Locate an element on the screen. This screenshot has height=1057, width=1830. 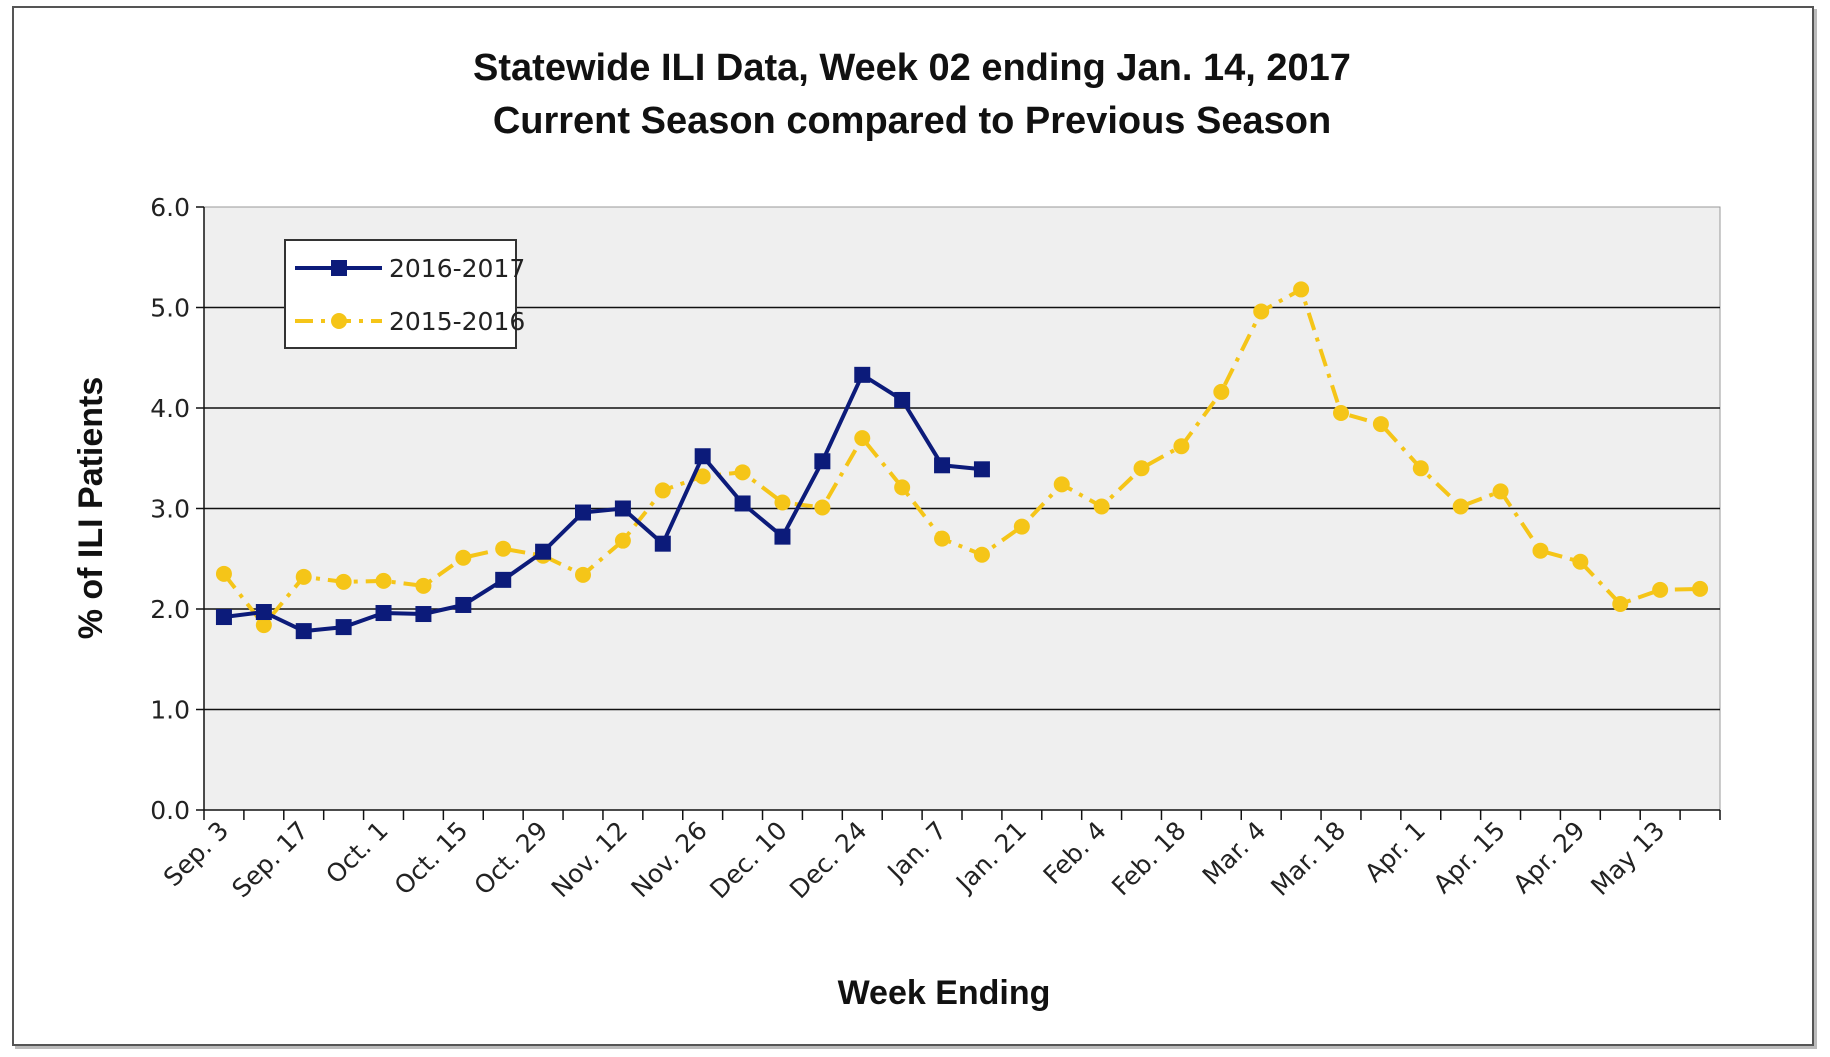
y-tick-label: 1.0 is located at coordinates (170, 710).